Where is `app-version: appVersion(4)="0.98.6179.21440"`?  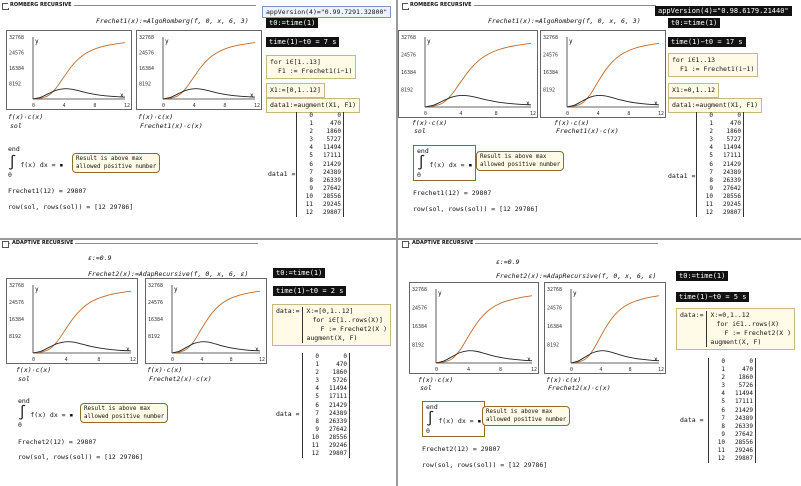 app-version: appVersion(4)="0.98.6179.21440" is located at coordinates (723, 11).